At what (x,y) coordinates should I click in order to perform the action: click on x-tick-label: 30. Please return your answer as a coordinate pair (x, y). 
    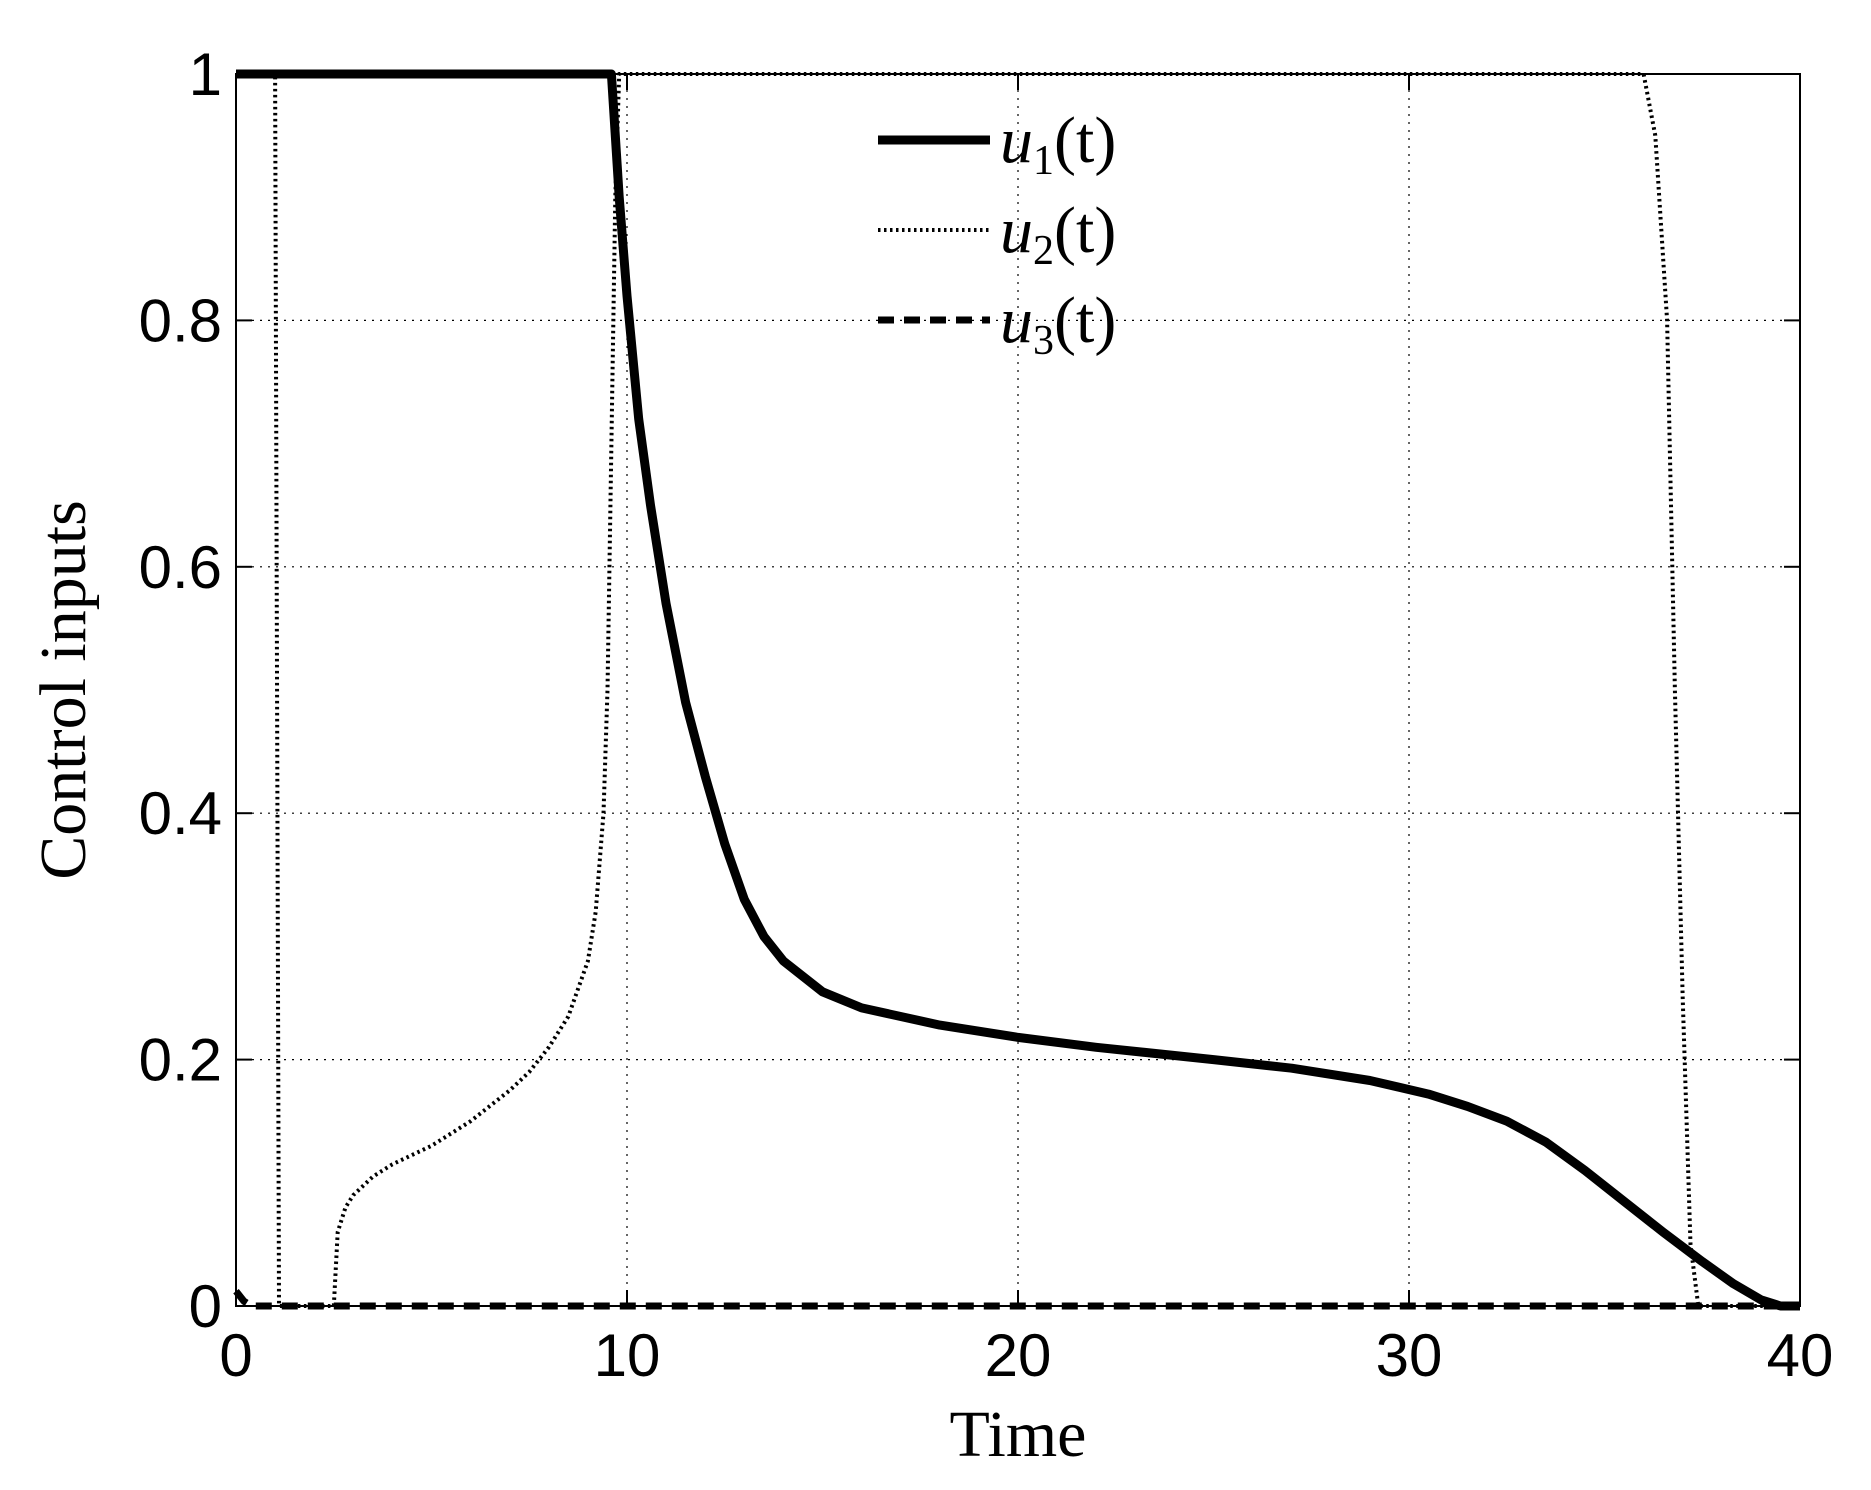
    Looking at the image, I should click on (1409, 1355).